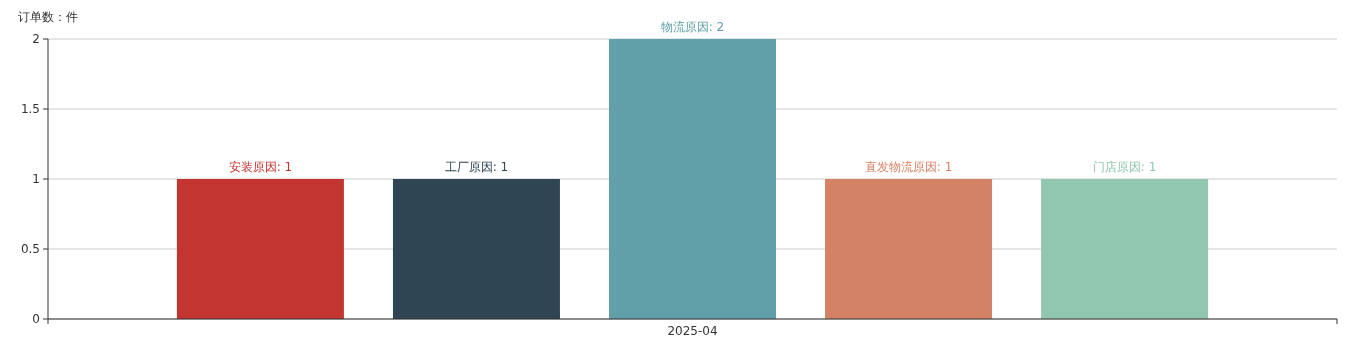 The height and width of the screenshot is (341, 1359). Describe the element at coordinates (260, 167) in the screenshot. I see `data-label: 安装原因: 1` at that location.